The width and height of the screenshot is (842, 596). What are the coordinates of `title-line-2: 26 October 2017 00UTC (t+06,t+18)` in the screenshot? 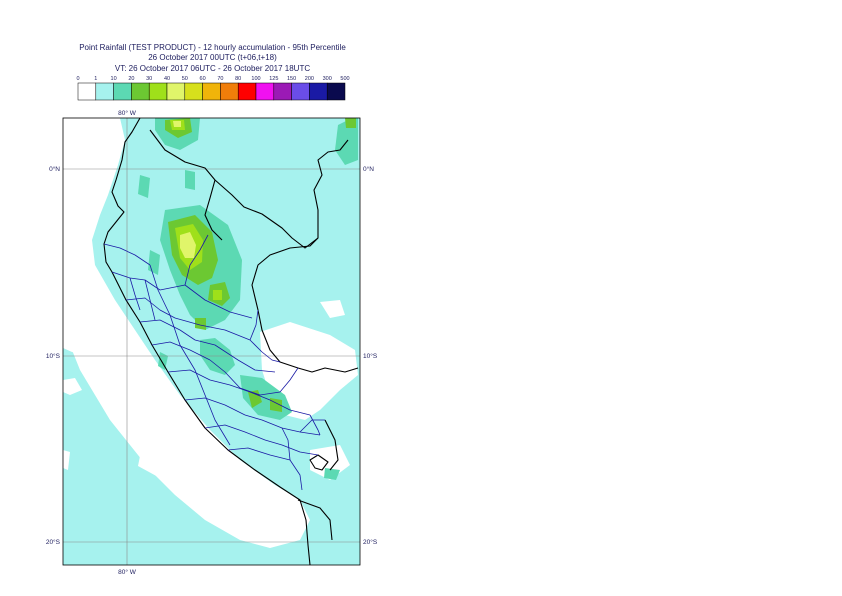 It's located at (212, 57).